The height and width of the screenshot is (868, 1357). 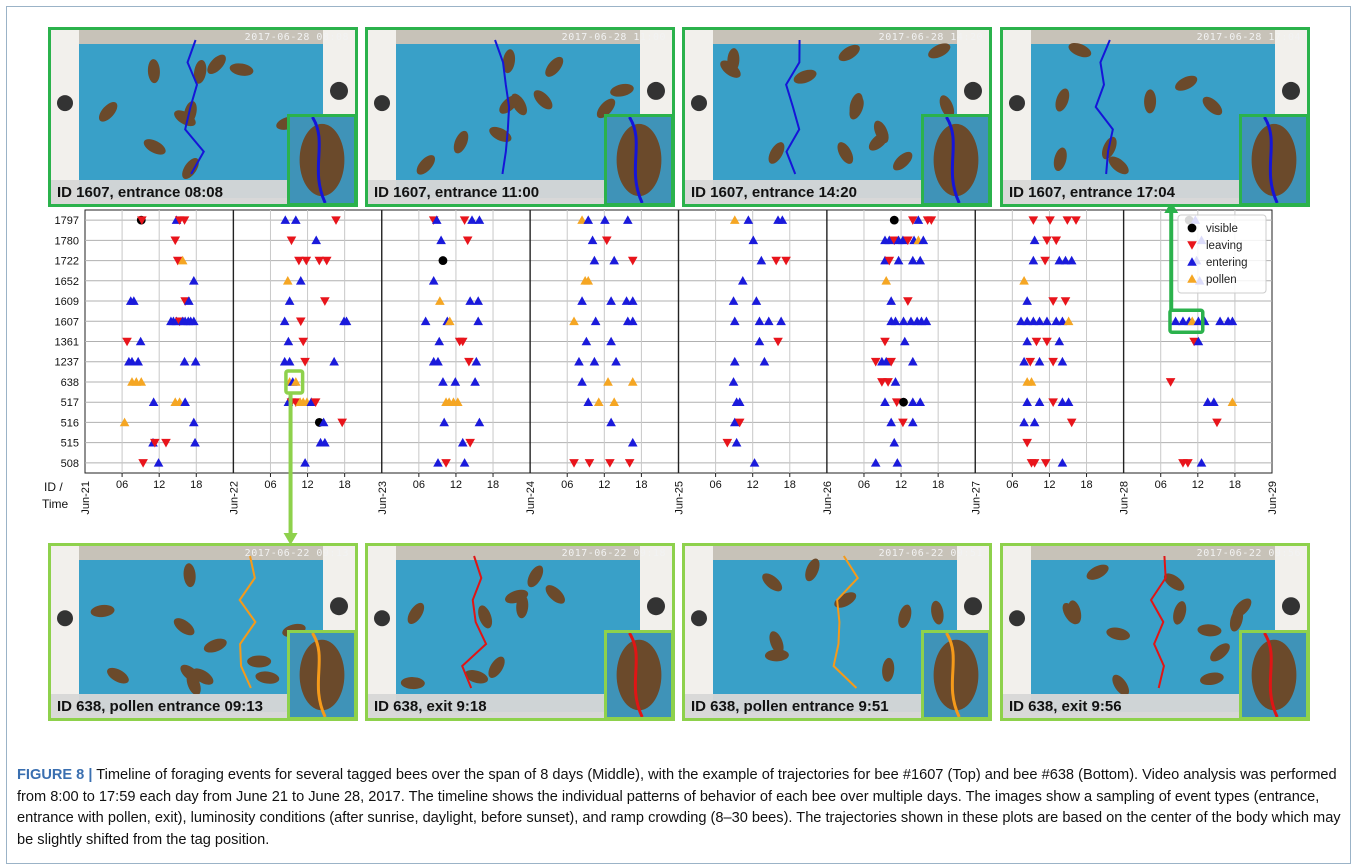 What do you see at coordinates (520, 37) in the screenshot?
I see `ramp-top-rail` at bounding box center [520, 37].